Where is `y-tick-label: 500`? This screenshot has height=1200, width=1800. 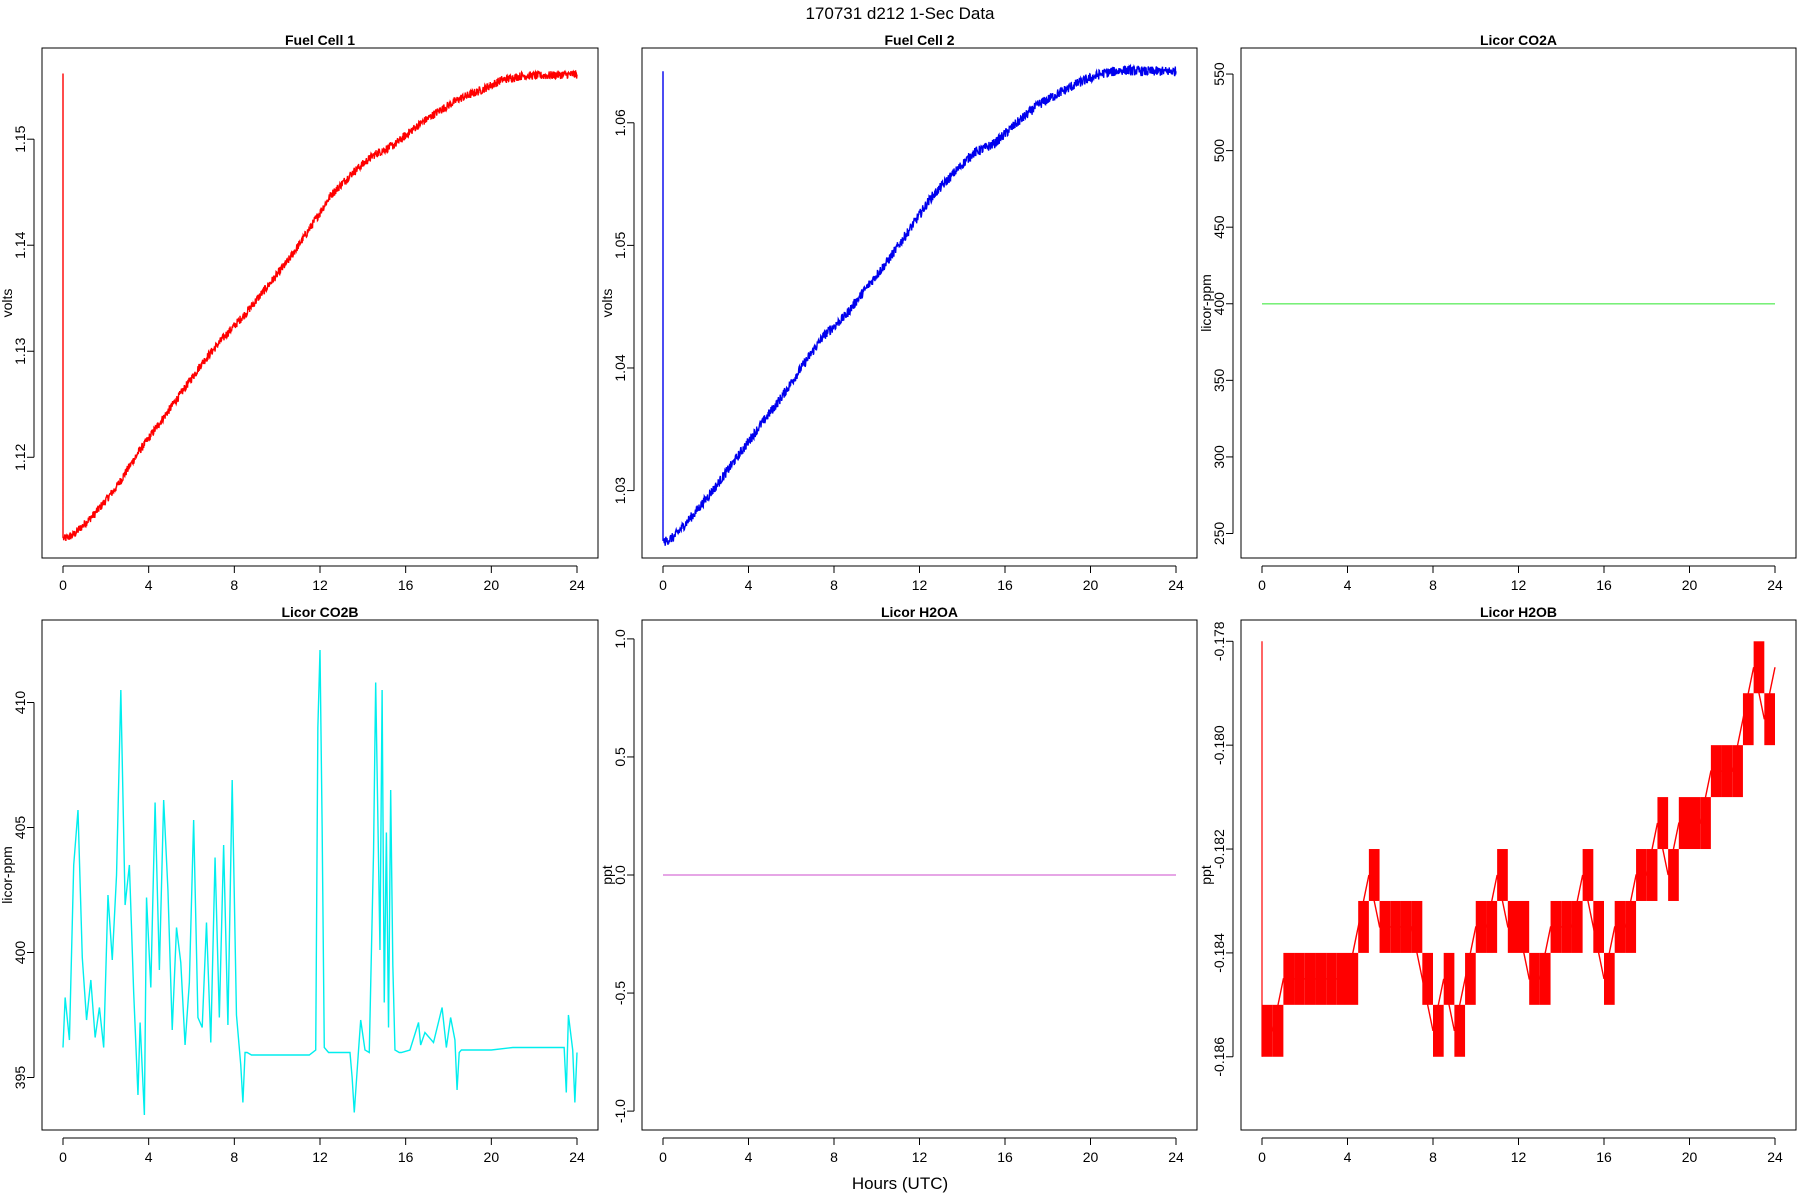 y-tick-label: 500 is located at coordinates (1219, 151).